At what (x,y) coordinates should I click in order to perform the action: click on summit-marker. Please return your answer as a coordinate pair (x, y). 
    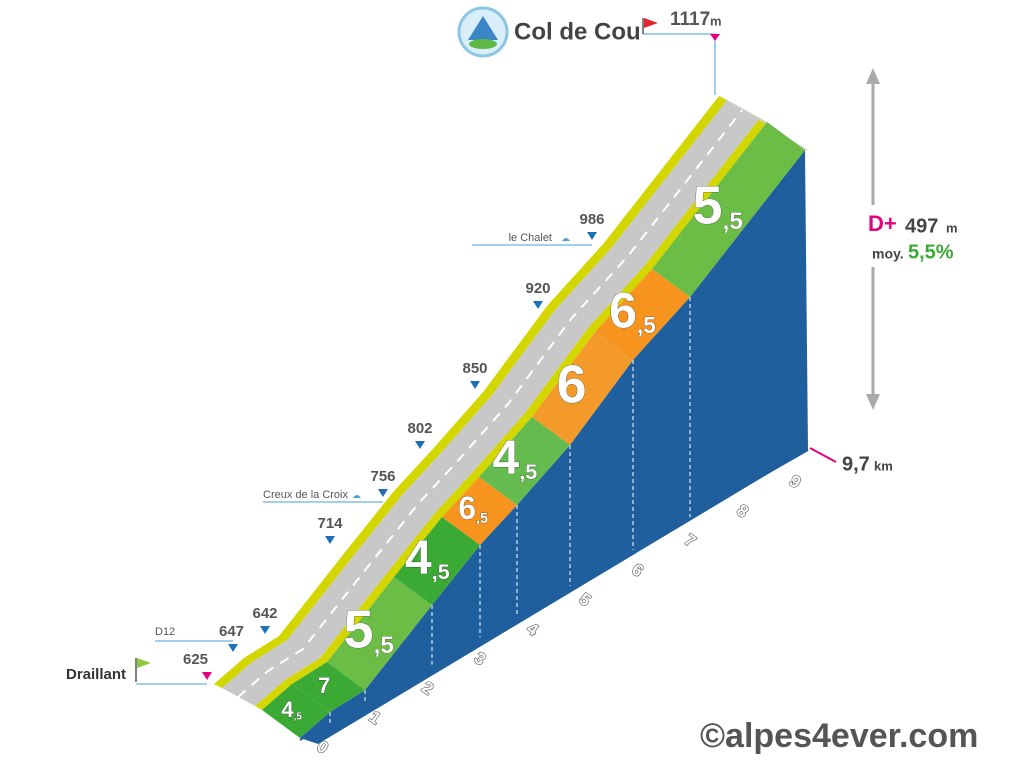
    Looking at the image, I should click on (715, 37).